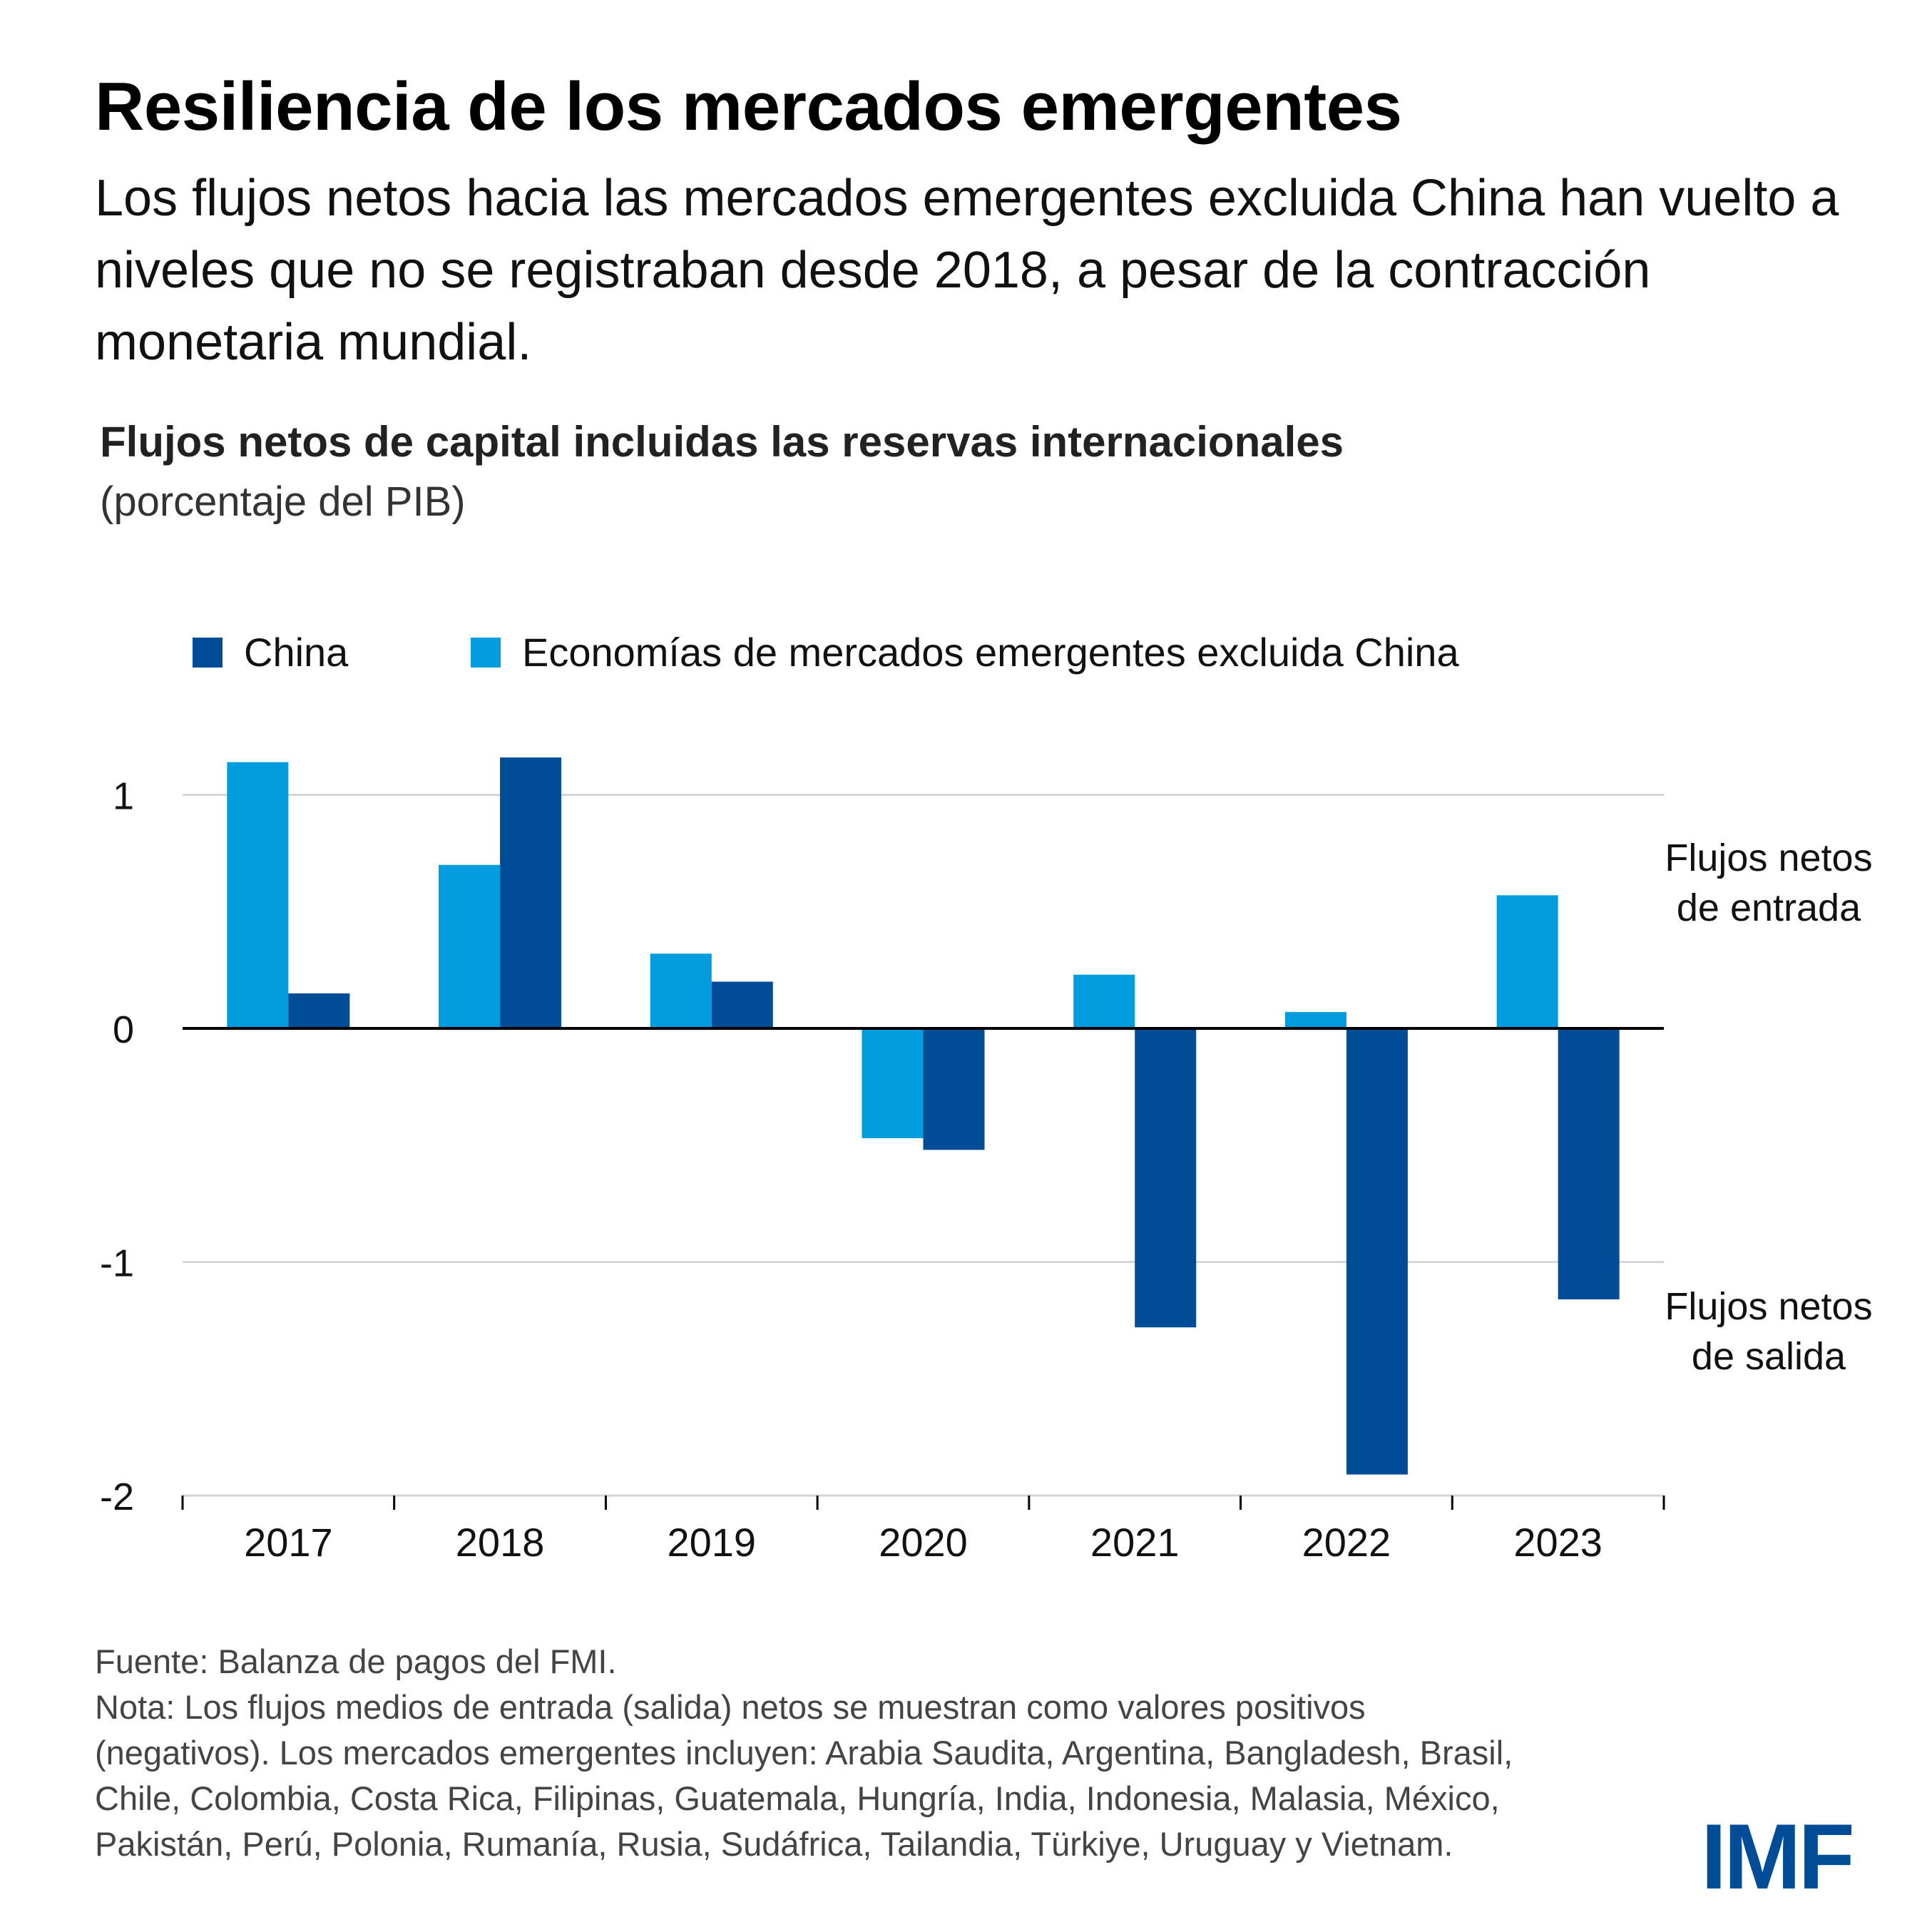  What do you see at coordinates (117, 1497) in the screenshot?
I see `y-tick-label: -2` at bounding box center [117, 1497].